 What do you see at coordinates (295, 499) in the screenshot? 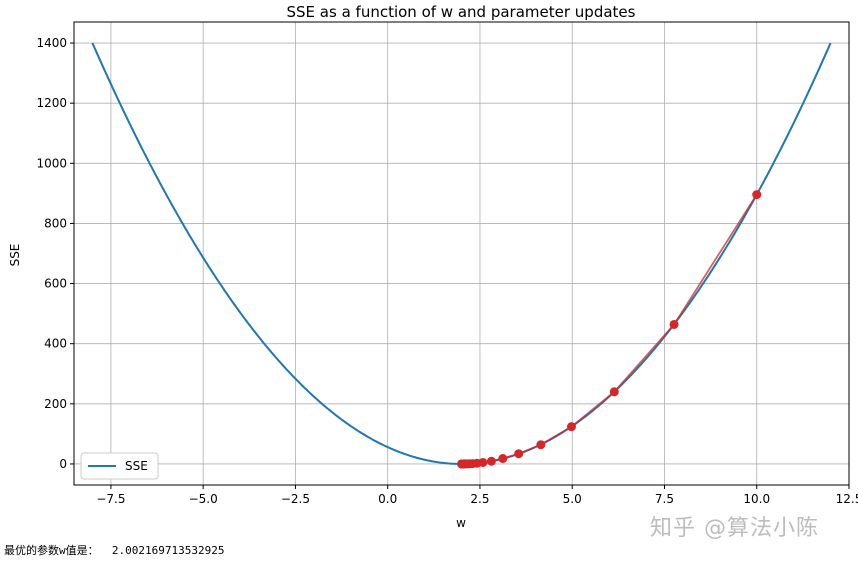
I see `x-tick-label: −2.5` at bounding box center [295, 499].